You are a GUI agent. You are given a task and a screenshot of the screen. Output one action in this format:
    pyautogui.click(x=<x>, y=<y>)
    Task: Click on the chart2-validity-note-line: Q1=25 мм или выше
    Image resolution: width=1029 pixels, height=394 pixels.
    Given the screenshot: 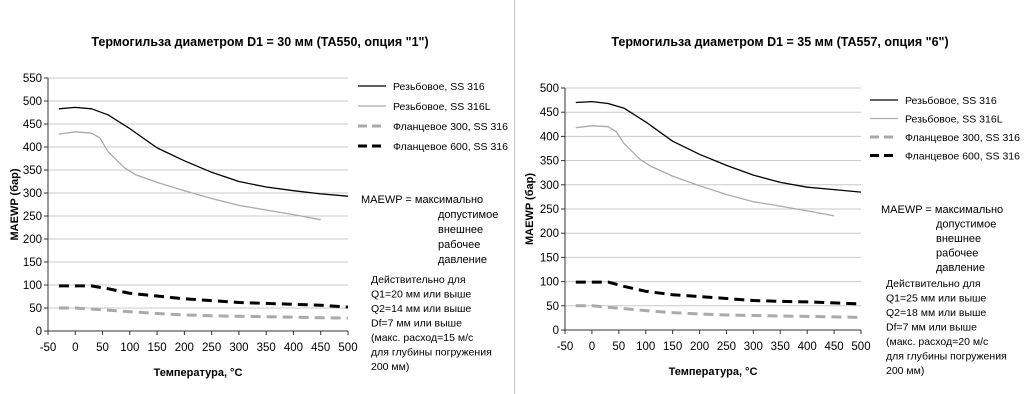 What is the action you would take?
    pyautogui.click(x=936, y=299)
    